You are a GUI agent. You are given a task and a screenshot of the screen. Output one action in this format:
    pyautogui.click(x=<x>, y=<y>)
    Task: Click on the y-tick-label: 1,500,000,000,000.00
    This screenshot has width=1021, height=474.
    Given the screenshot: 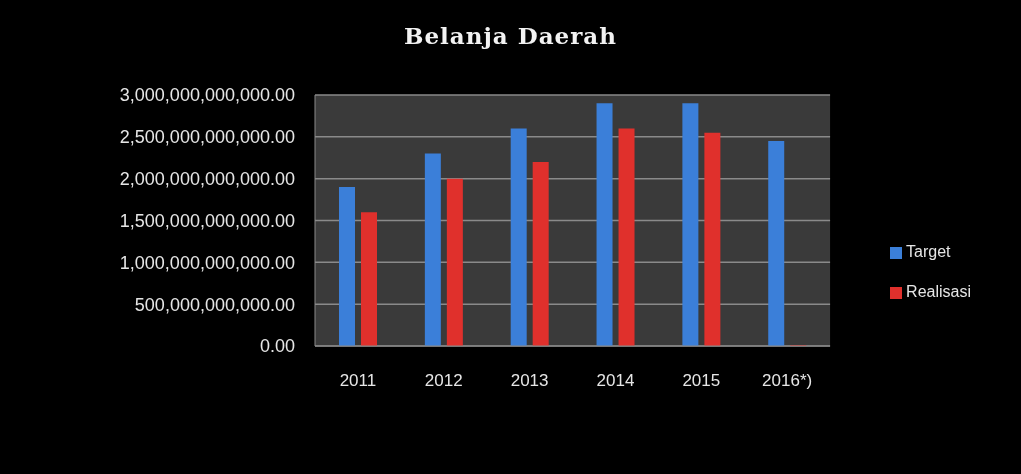 What is the action you would take?
    pyautogui.click(x=207, y=220)
    